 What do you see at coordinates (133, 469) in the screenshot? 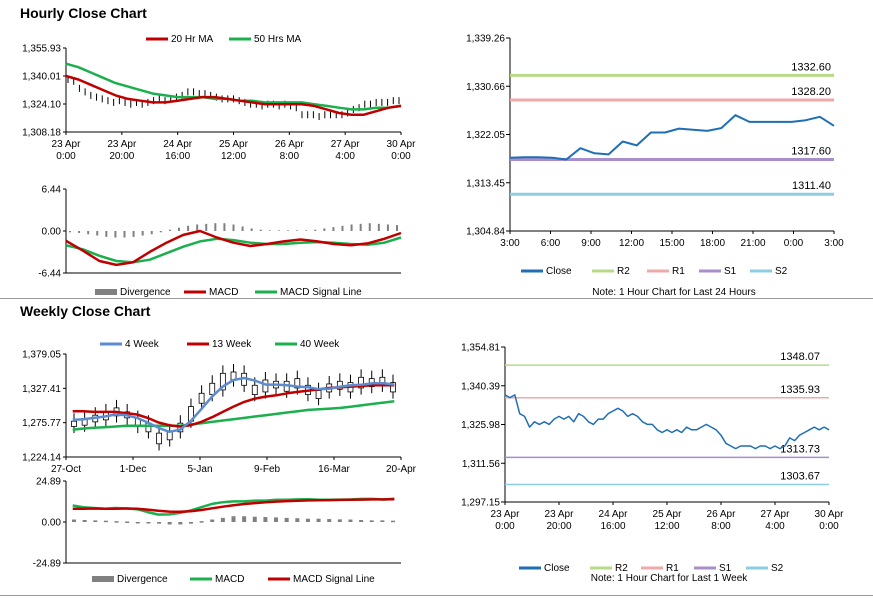
I see `weekly-close-x-tick-label: 1-Dec` at bounding box center [133, 469].